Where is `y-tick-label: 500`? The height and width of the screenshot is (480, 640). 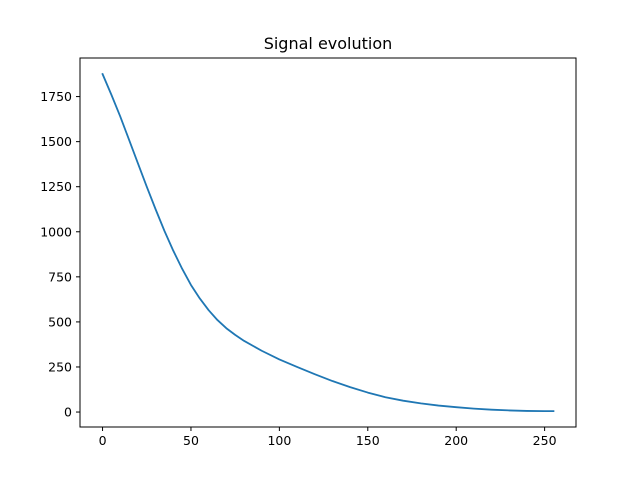 y-tick-label: 500 is located at coordinates (60, 321).